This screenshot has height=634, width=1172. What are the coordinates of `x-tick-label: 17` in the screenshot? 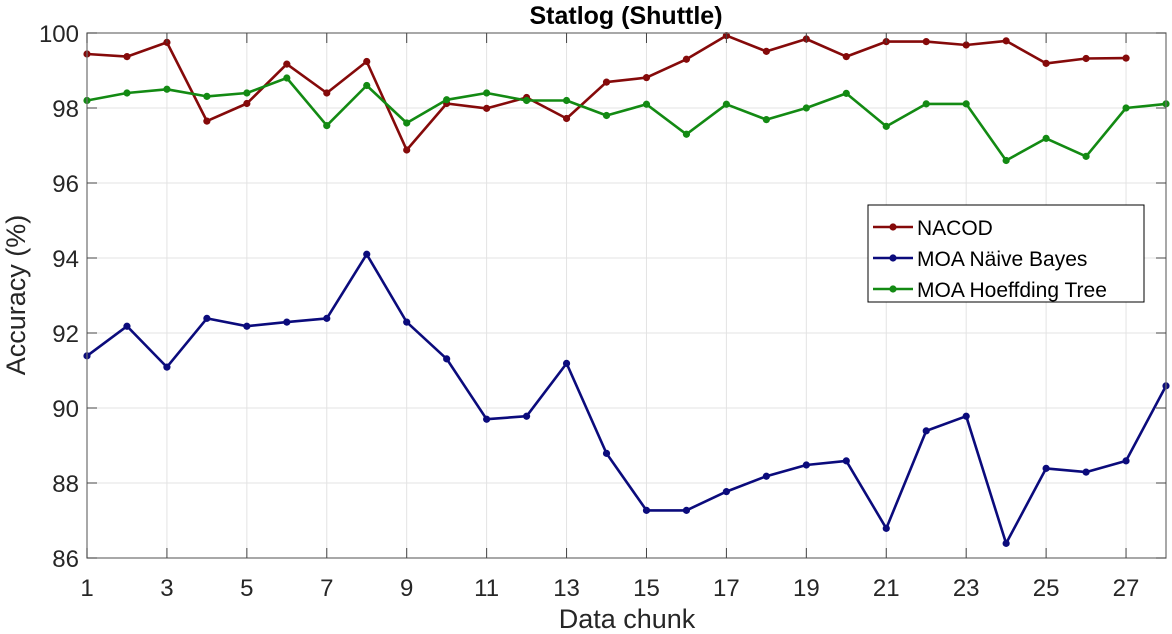 It's located at (726, 588).